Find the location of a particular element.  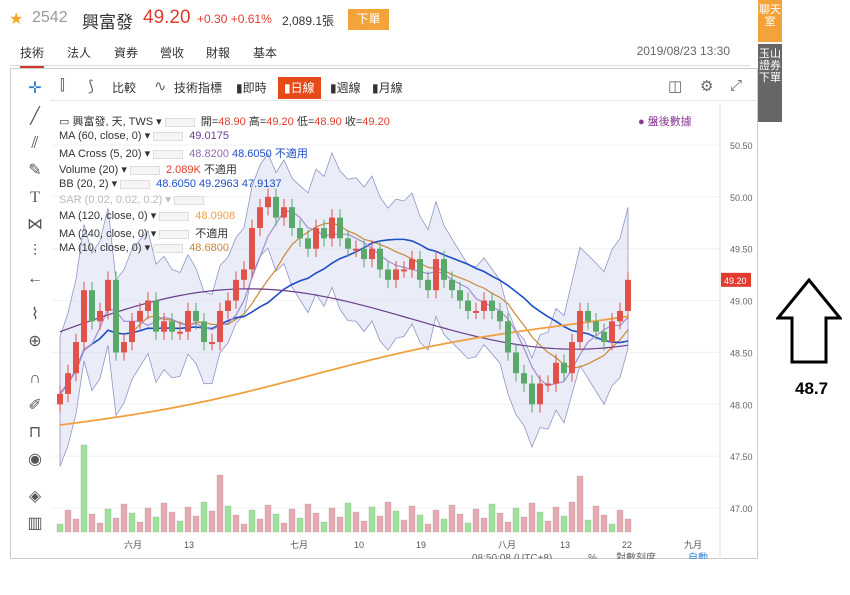

weekly-button: ▮週線 is located at coordinates (345, 88).